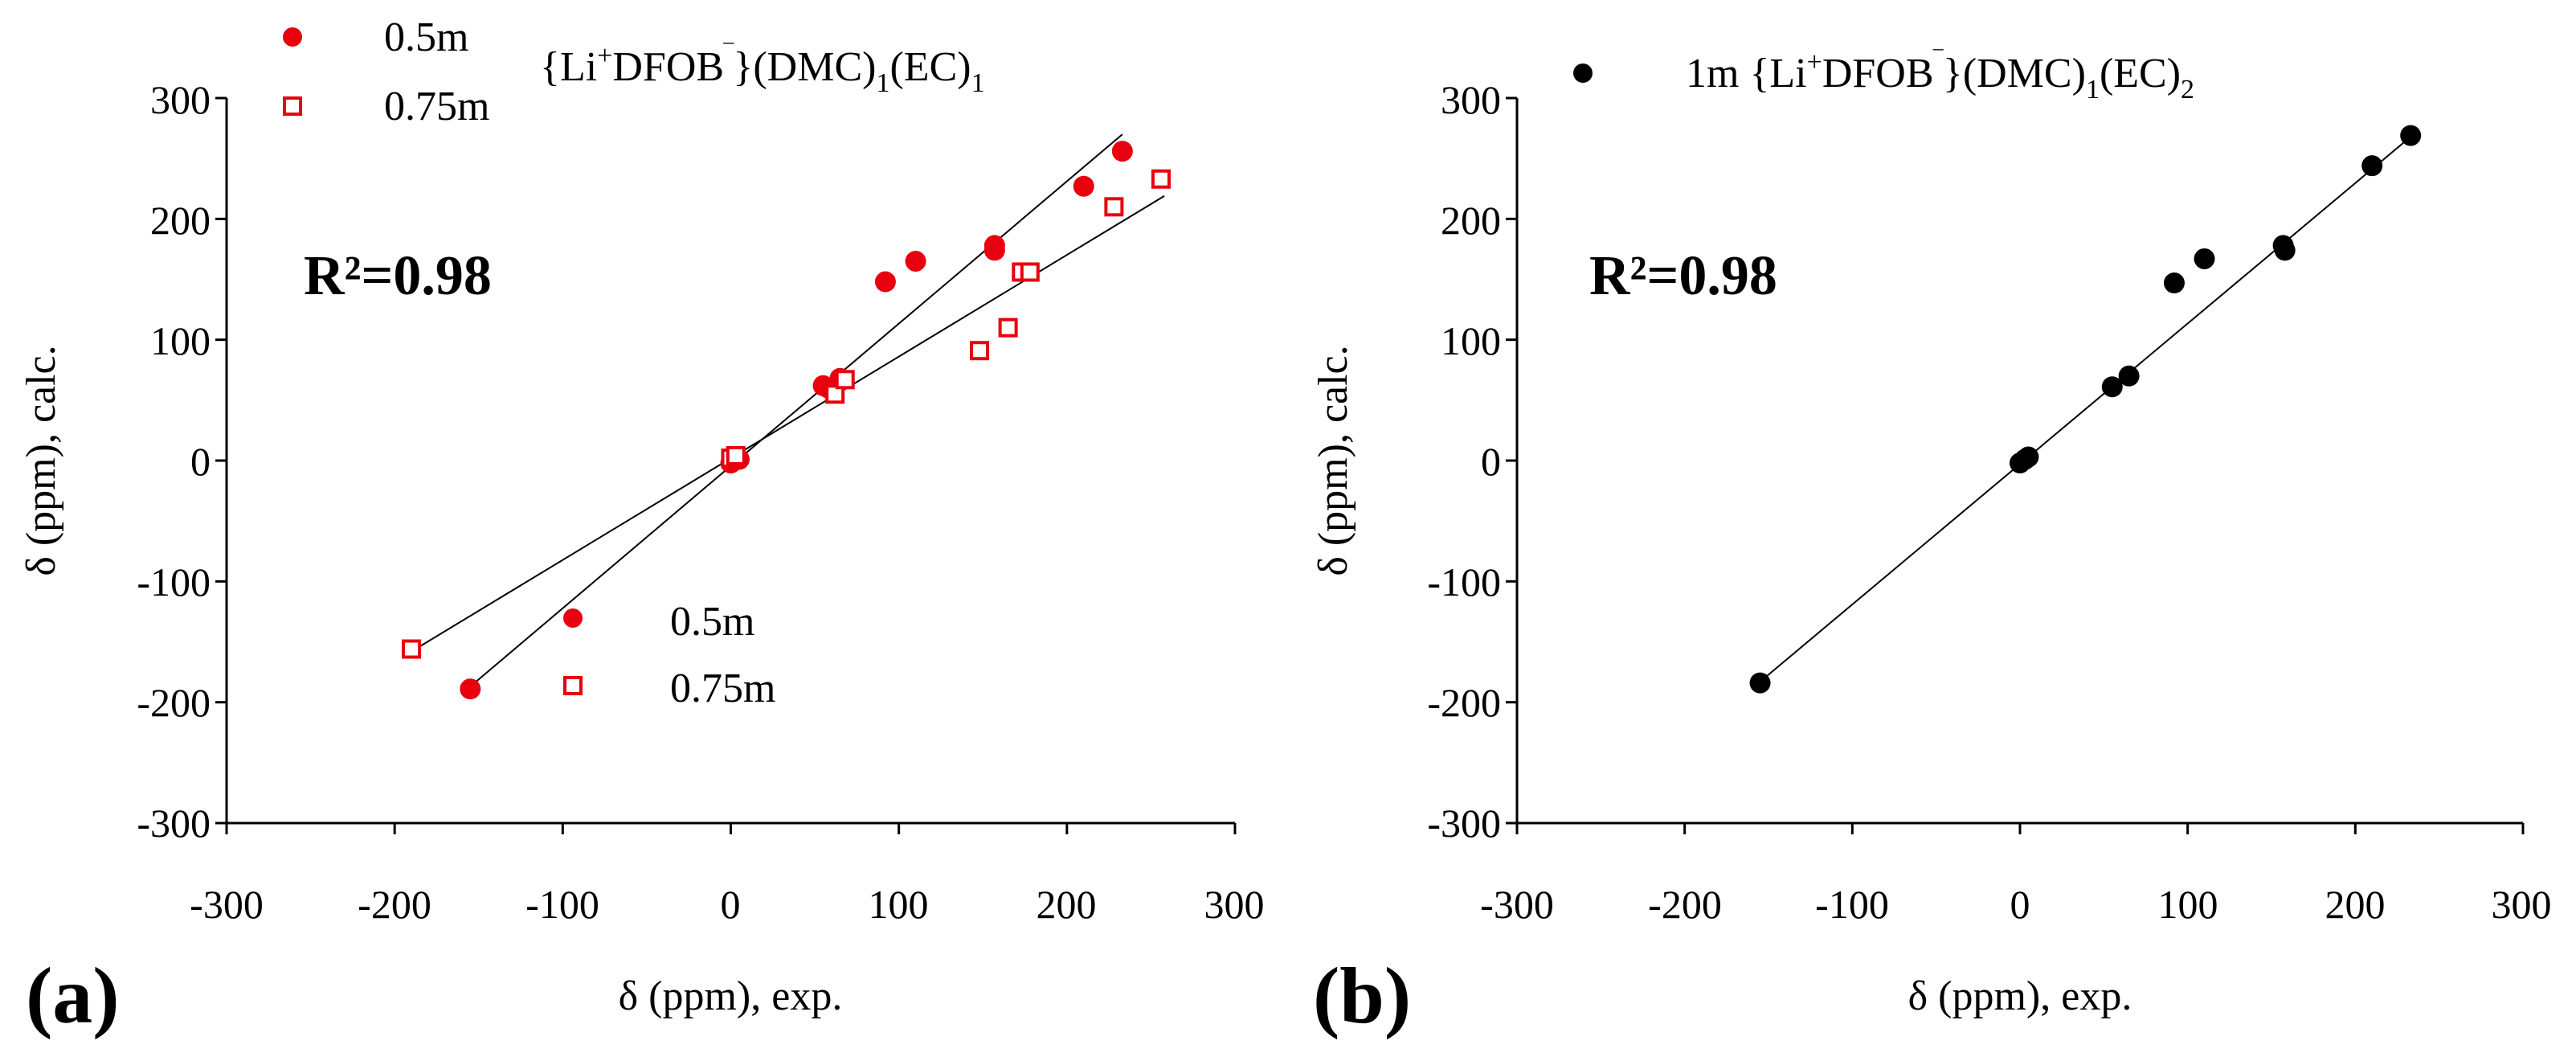 Image resolution: width=2576 pixels, height=1061 pixels. Describe the element at coordinates (1362, 996) in the screenshot. I see `chart-b-panel-label: (b)` at that location.